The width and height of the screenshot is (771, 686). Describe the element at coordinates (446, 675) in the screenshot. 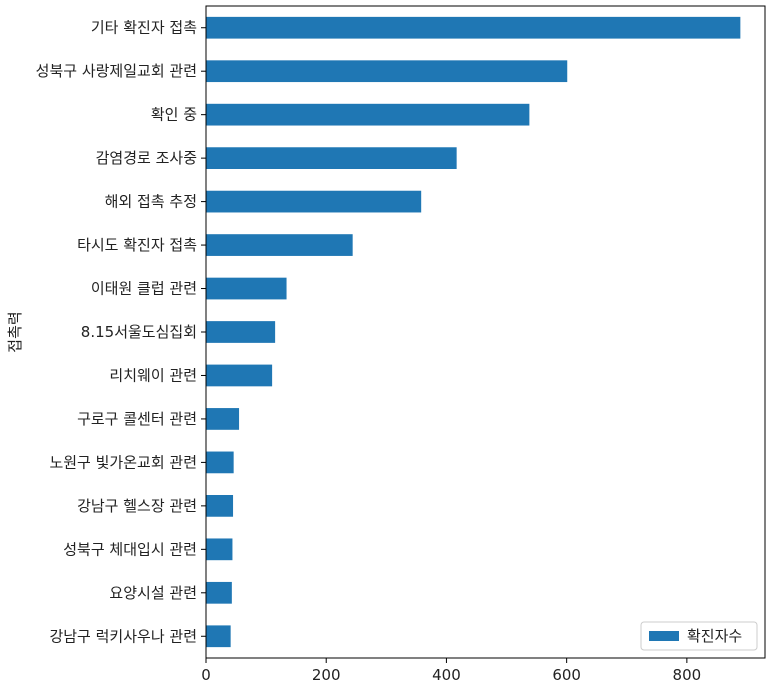

I see `x-tick-label: 400` at that location.